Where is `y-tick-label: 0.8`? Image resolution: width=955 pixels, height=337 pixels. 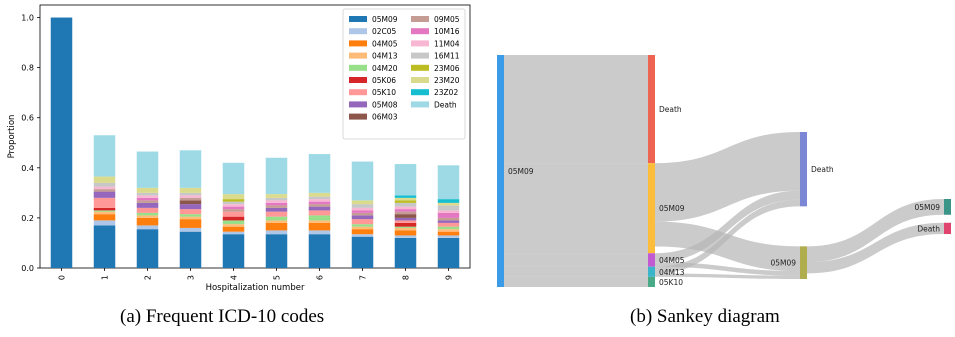 y-tick-label: 0.8 is located at coordinates (27, 68).